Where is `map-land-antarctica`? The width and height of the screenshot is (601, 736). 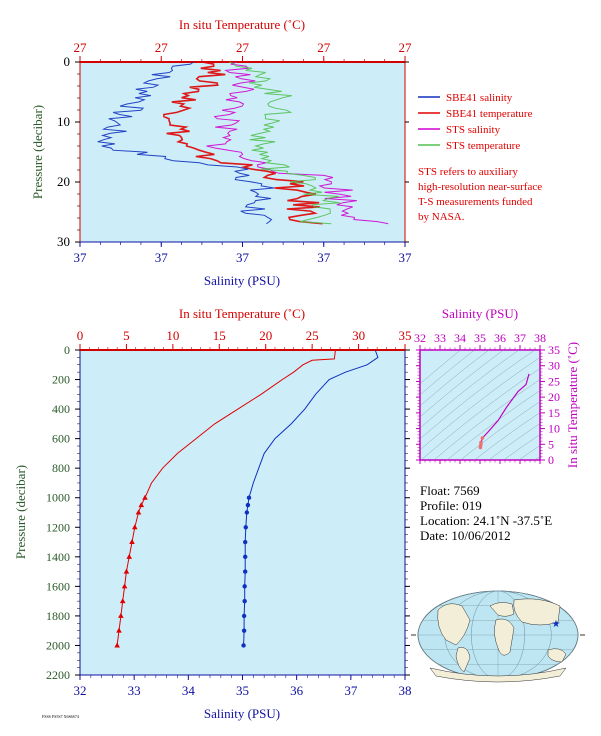 map-land-antarctica is located at coordinates (498, 675).